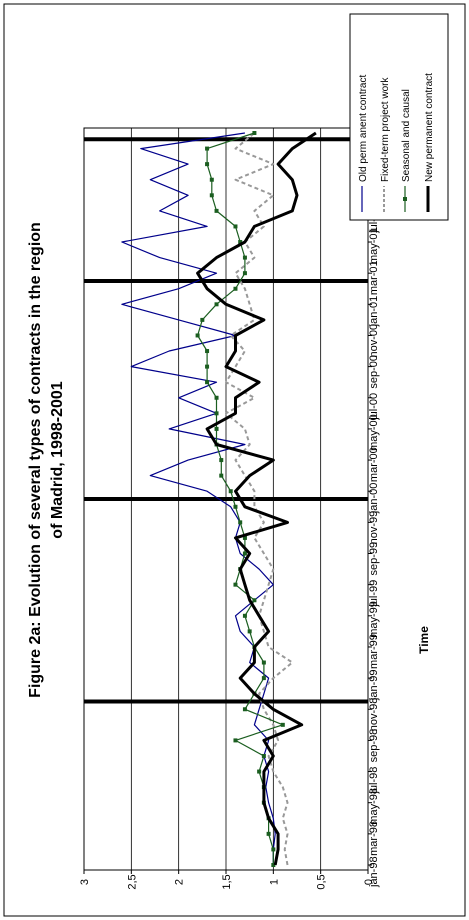 The height and width of the screenshot is (920, 469). What do you see at coordinates (385, 129) in the screenshot?
I see `legend-label-1: Fixed-term project work` at bounding box center [385, 129].